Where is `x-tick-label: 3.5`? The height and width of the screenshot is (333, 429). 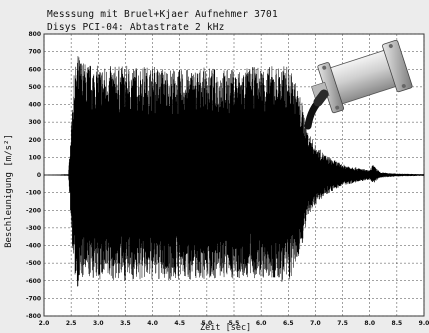 x-tick-label: 3.5 is located at coordinates (125, 323).